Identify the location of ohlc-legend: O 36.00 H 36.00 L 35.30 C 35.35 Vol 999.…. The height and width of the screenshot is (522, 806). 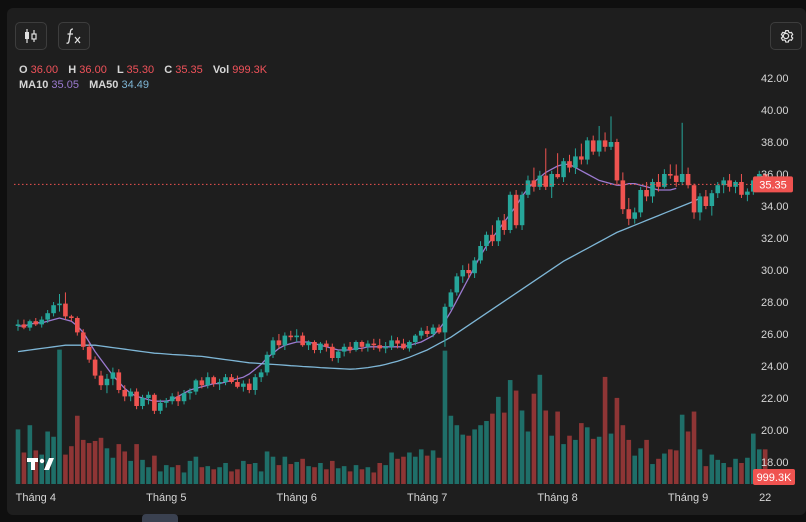
(143, 78).